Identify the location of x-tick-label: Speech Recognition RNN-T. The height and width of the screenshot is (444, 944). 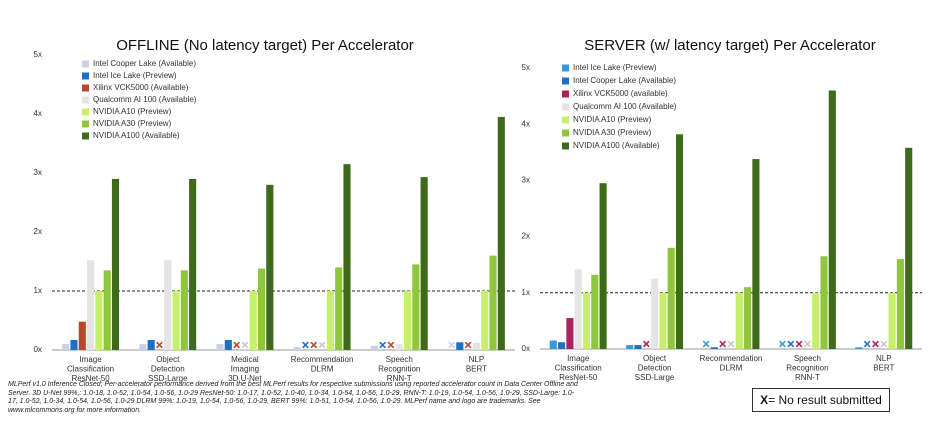
(399, 369).